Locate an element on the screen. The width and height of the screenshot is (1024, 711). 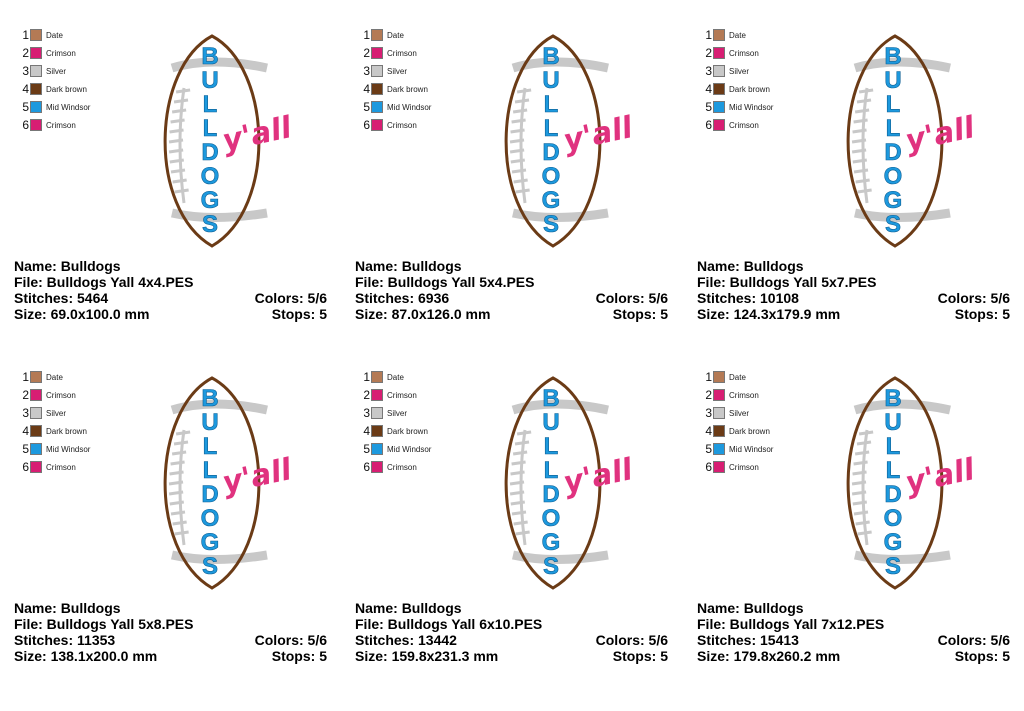
word-letter: S is located at coordinates (551, 224).